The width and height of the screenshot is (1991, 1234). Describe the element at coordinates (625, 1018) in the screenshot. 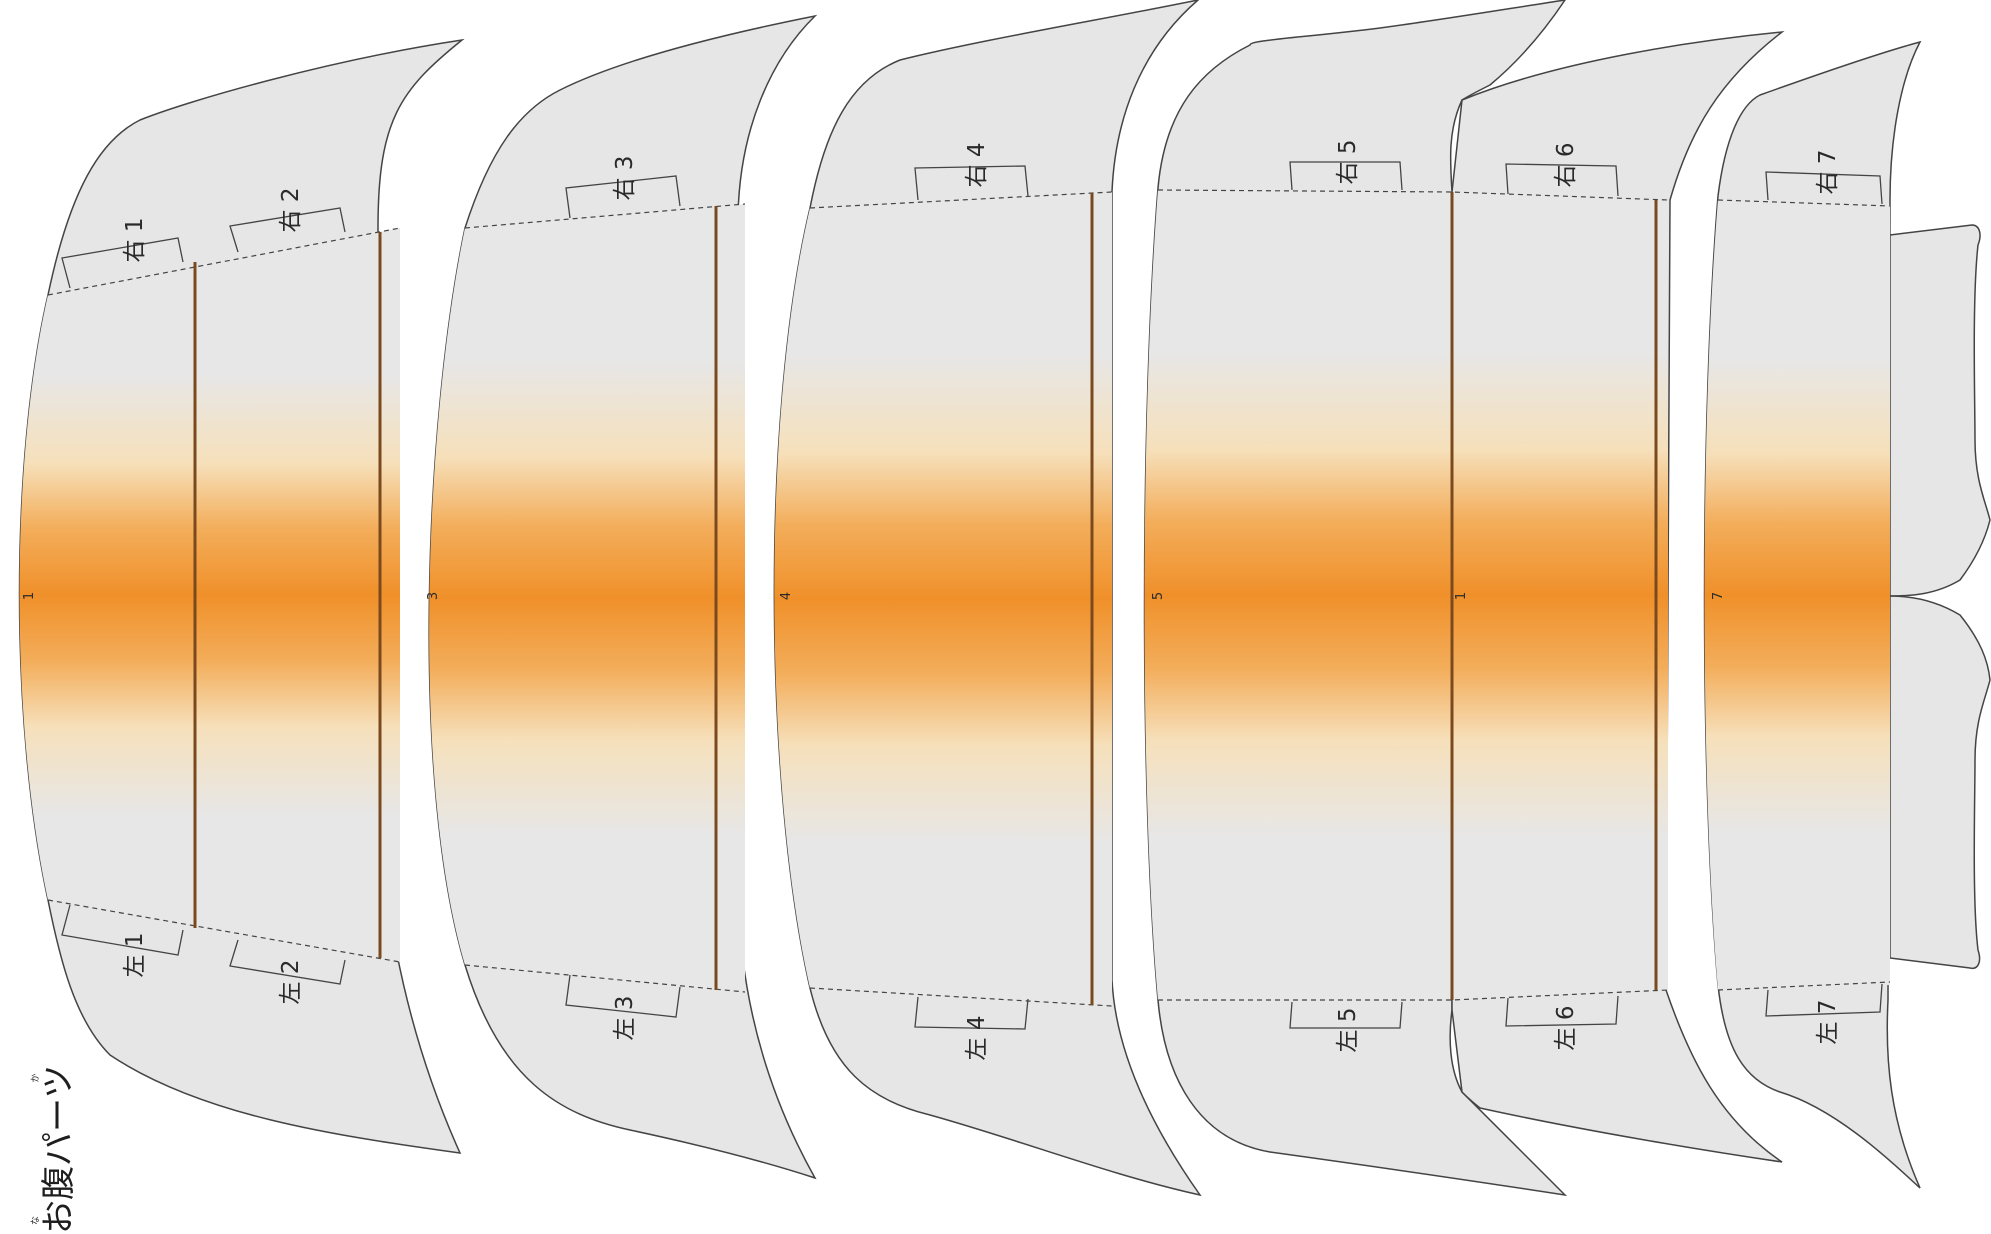

I see `left-label-3: 左 3` at that location.